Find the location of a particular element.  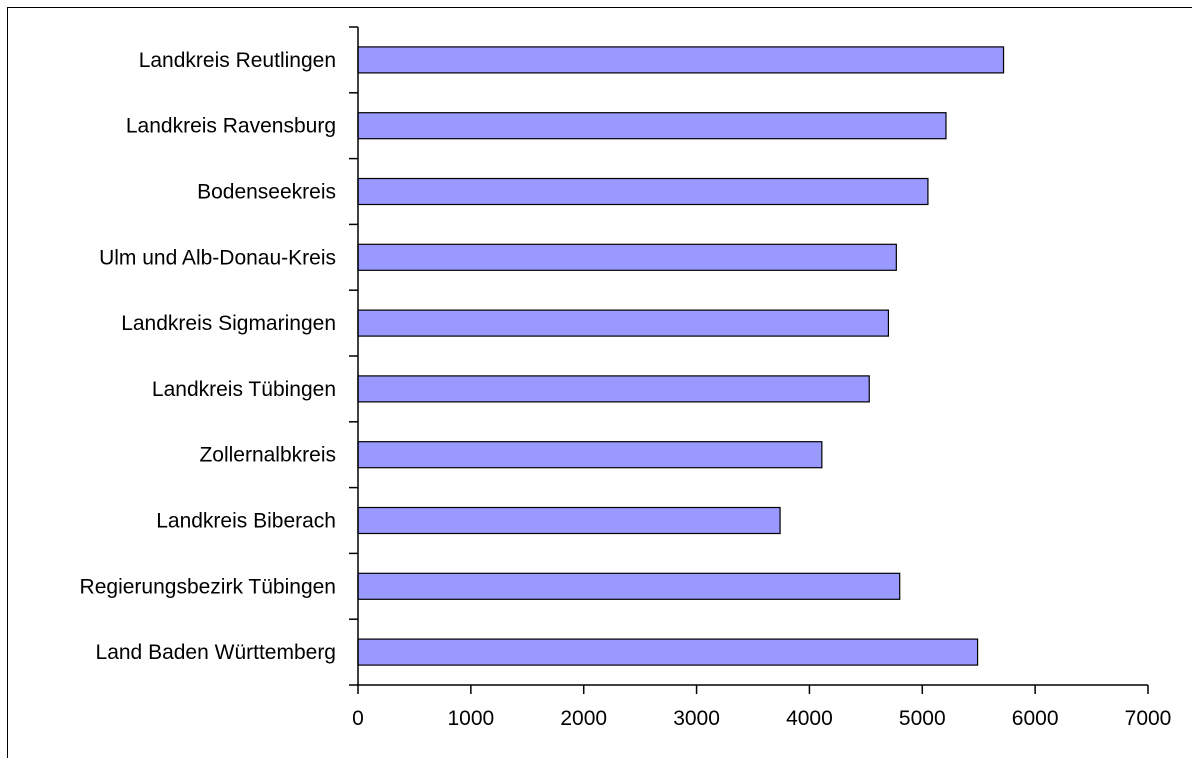

x-tick-label-7: 7000 is located at coordinates (1148, 718).